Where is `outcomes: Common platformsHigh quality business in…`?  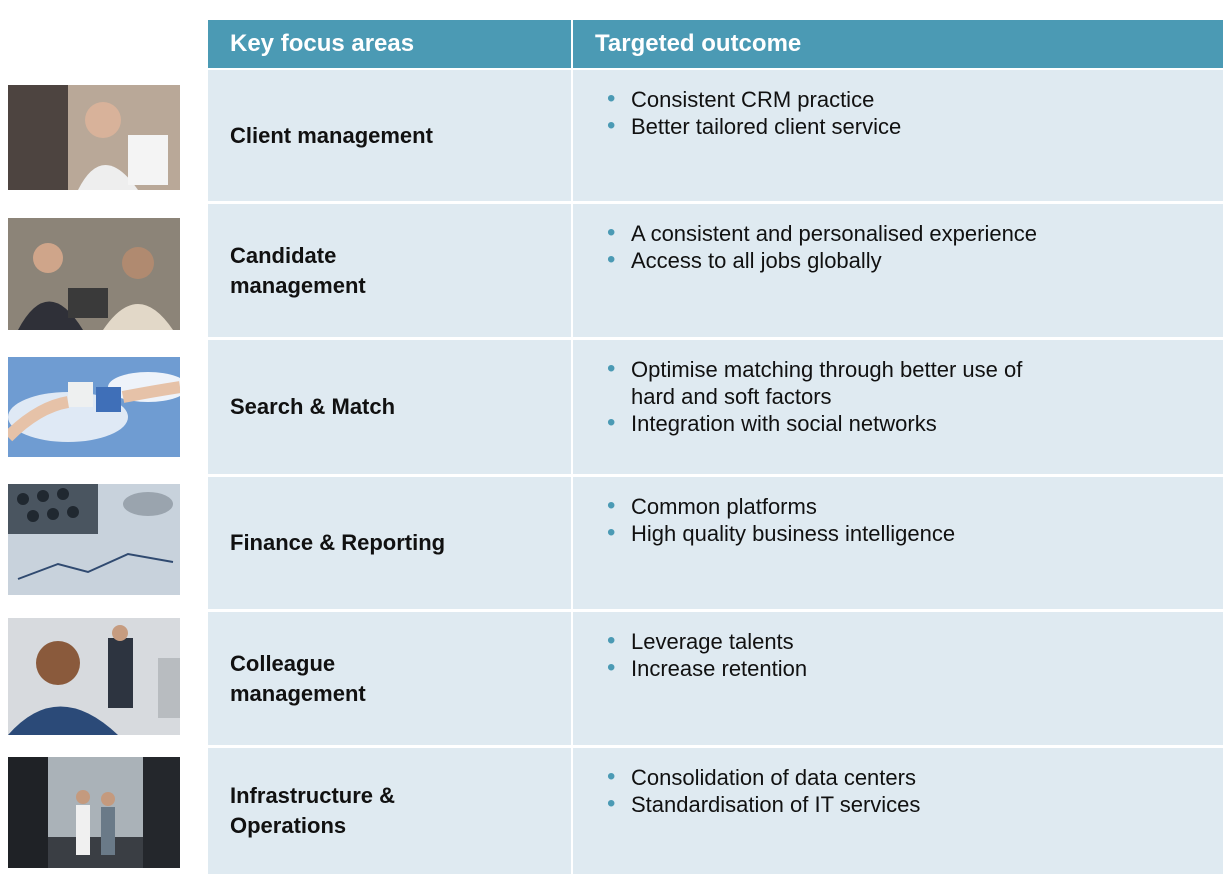
outcomes: Common platformsHigh quality business in… is located at coordinates (898, 543).